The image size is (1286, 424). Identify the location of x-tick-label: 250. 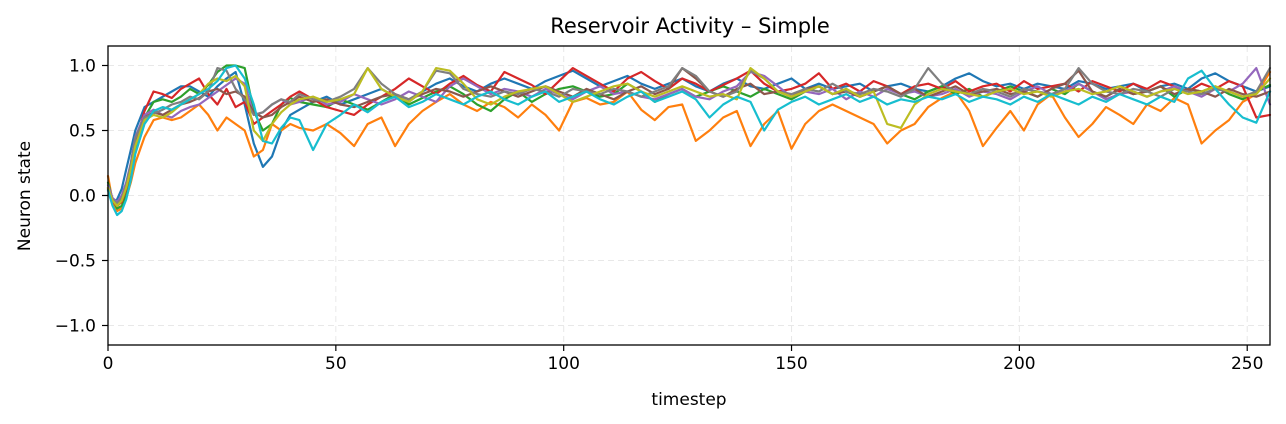
(1247, 364).